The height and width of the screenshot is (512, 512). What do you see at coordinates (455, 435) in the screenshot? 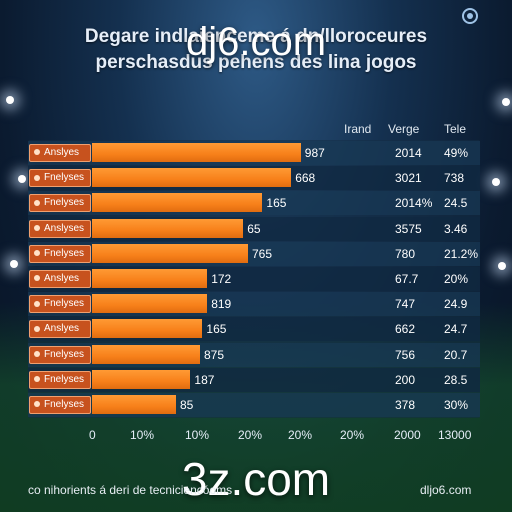
I see `x-tick-label: 13000` at bounding box center [455, 435].